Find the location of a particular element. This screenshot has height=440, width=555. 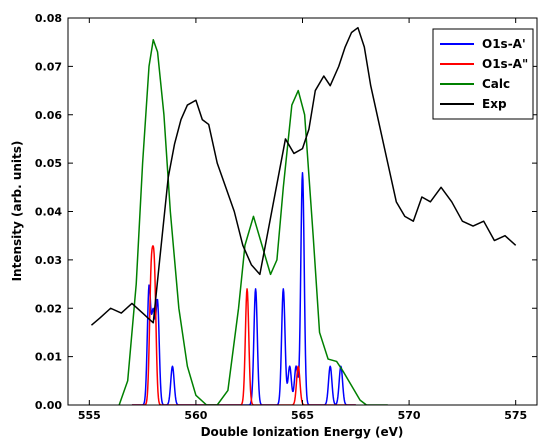

y-tick-label: 0.07 is located at coordinates (48, 66).